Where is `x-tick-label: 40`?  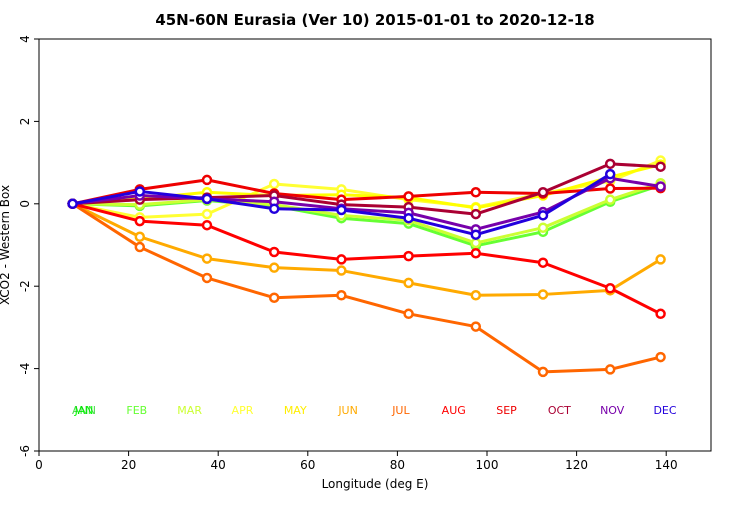
x-tick-label: 40 is located at coordinates (218, 465).